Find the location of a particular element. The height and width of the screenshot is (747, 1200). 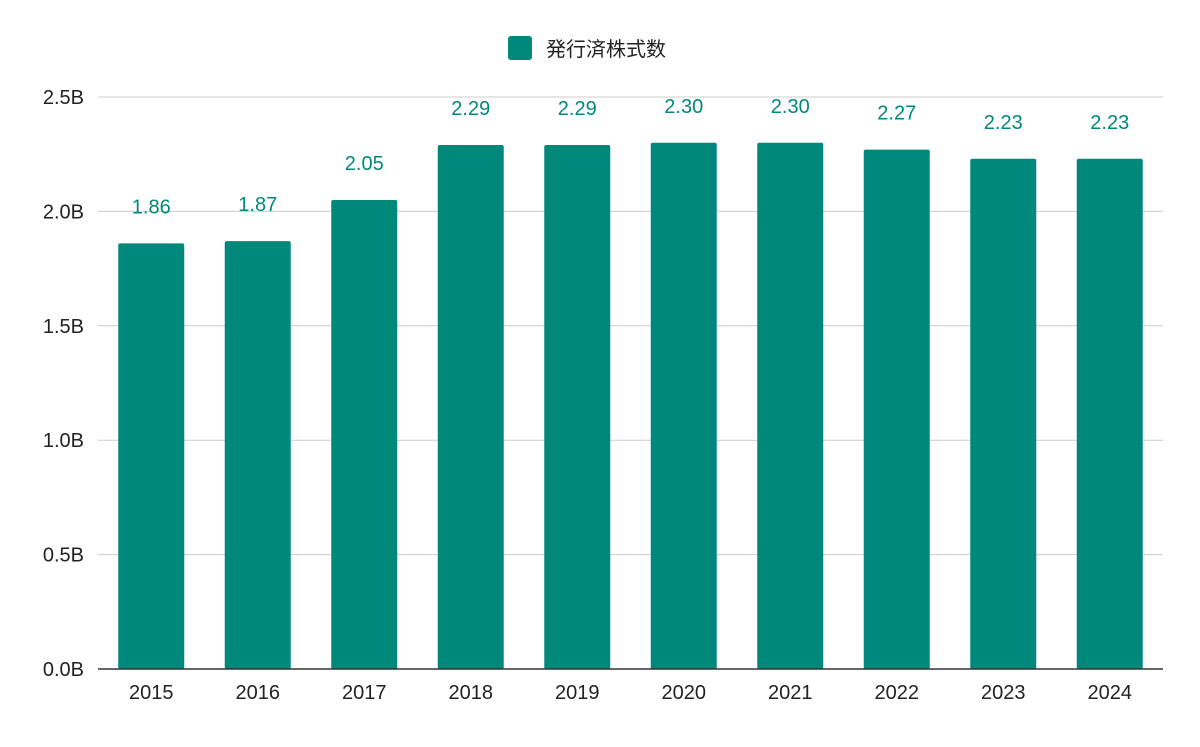

data-label: 1.87 is located at coordinates (257, 205).